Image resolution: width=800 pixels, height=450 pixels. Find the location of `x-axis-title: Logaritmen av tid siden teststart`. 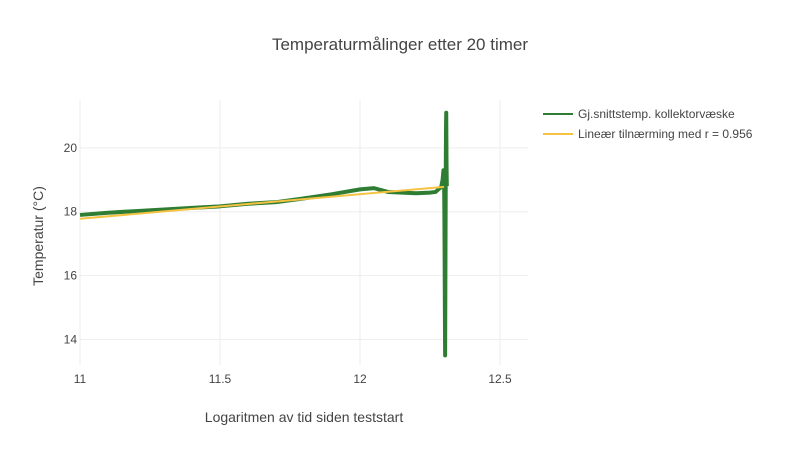

x-axis-title: Logaritmen av tid siden teststart is located at coordinates (304, 417).